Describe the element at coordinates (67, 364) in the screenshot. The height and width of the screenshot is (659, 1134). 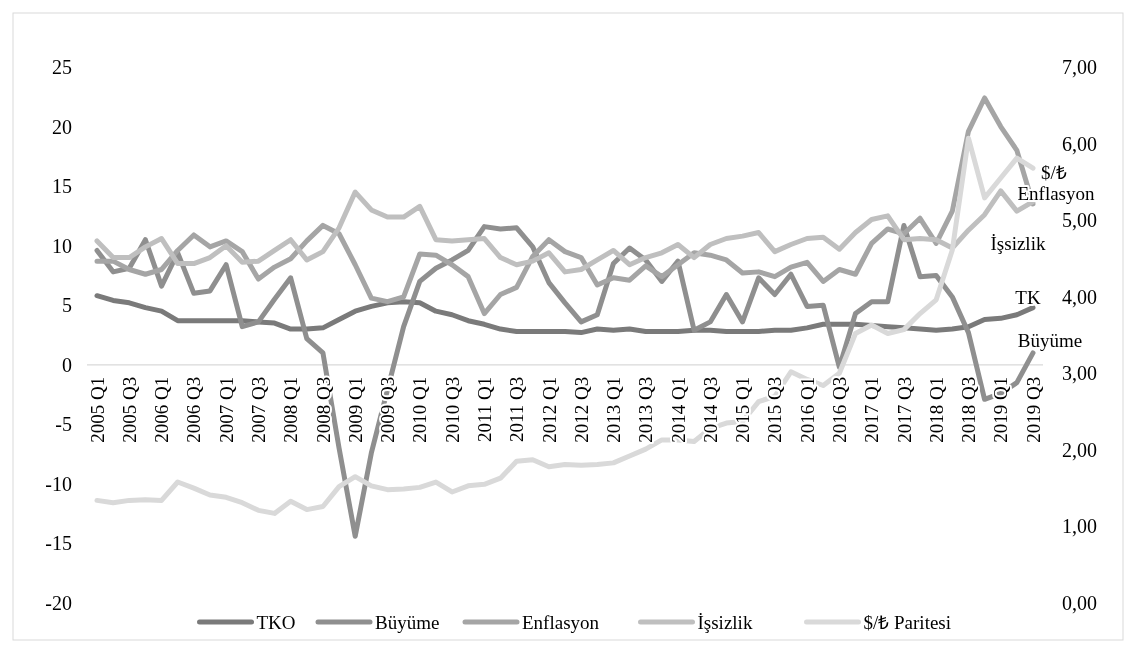
I see `y-tick-label: 0` at that location.